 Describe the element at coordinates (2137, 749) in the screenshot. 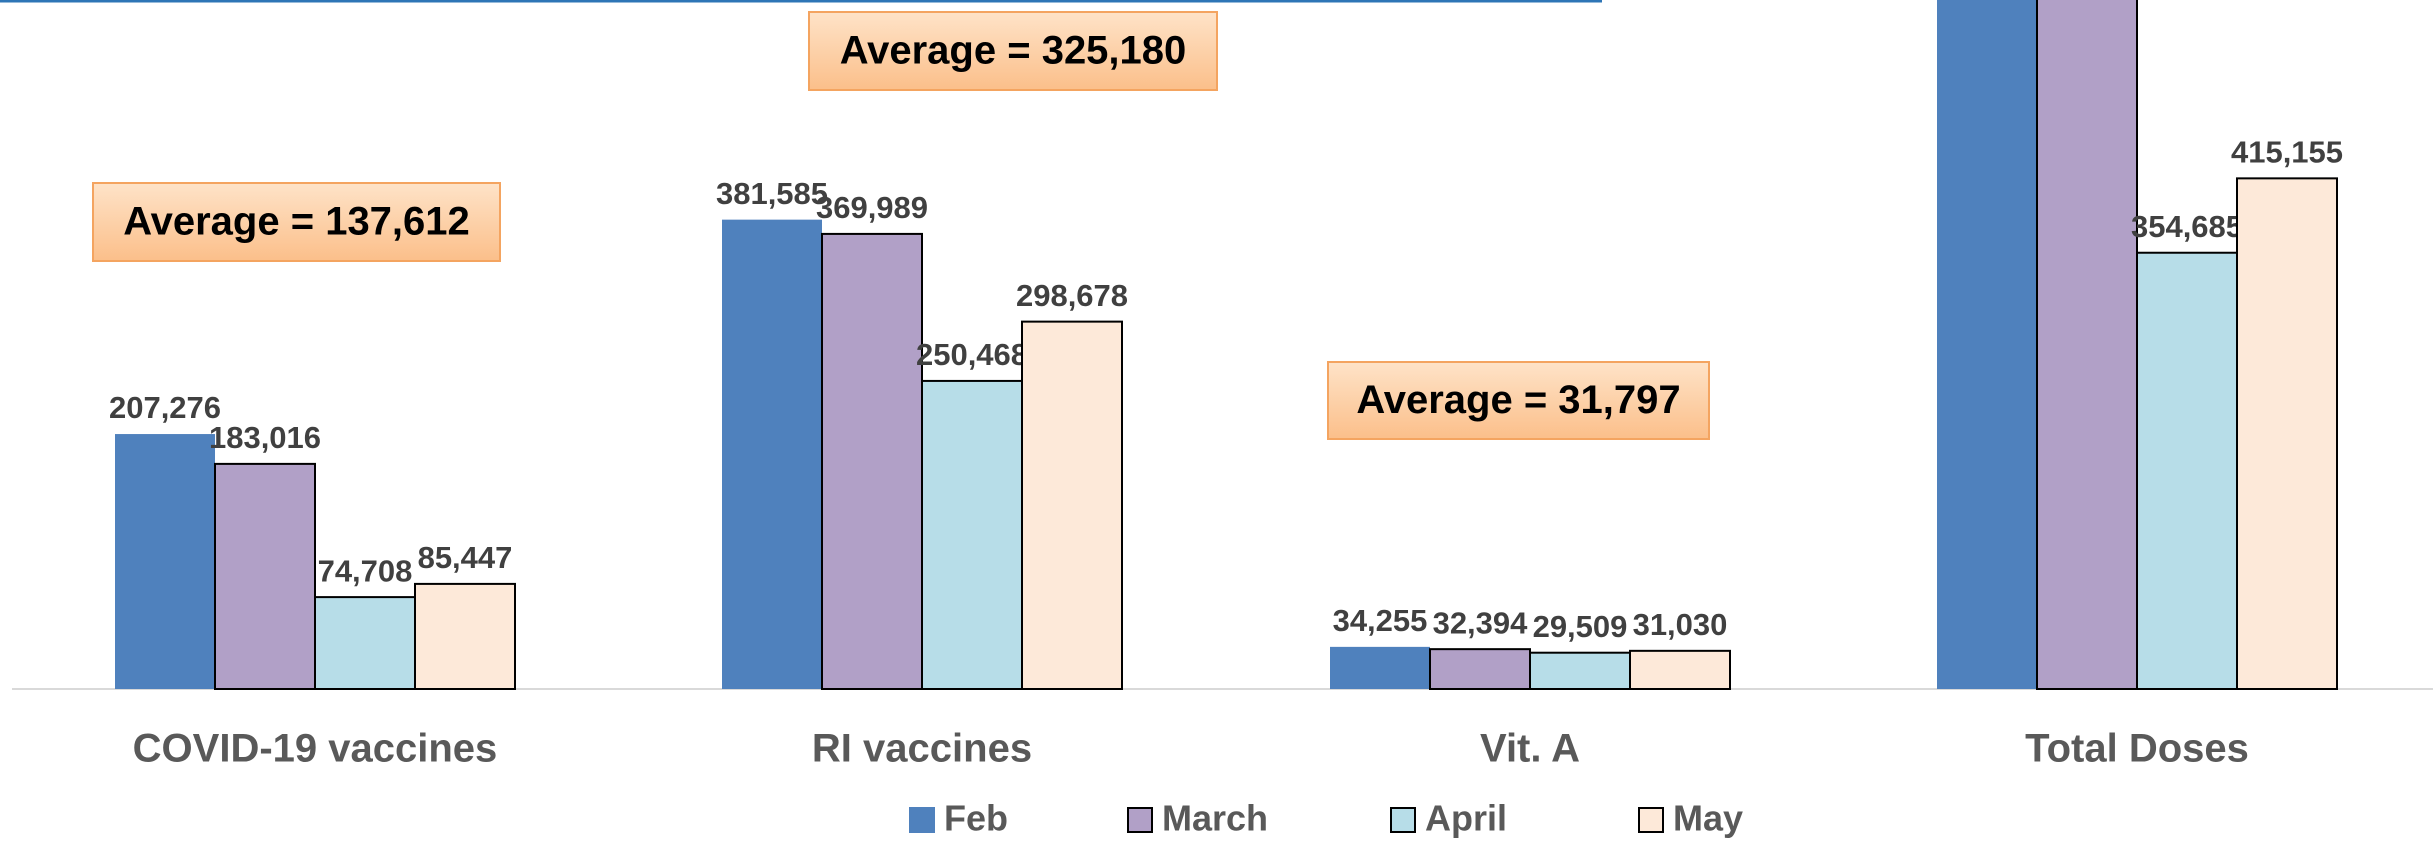

I see `x-tick-label: Total Doses` at that location.